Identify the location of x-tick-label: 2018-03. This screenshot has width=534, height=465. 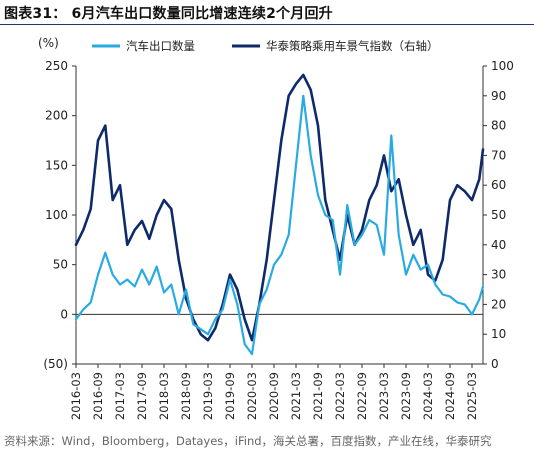
(164, 396).